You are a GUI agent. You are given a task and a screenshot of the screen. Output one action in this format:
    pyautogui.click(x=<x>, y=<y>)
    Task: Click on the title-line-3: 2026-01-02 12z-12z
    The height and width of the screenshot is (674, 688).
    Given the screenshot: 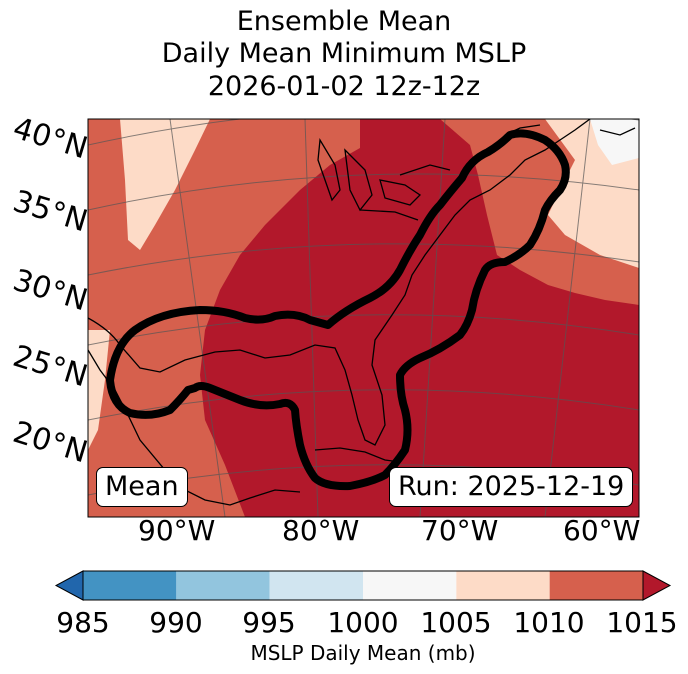 What is the action you would take?
    pyautogui.click(x=344, y=86)
    